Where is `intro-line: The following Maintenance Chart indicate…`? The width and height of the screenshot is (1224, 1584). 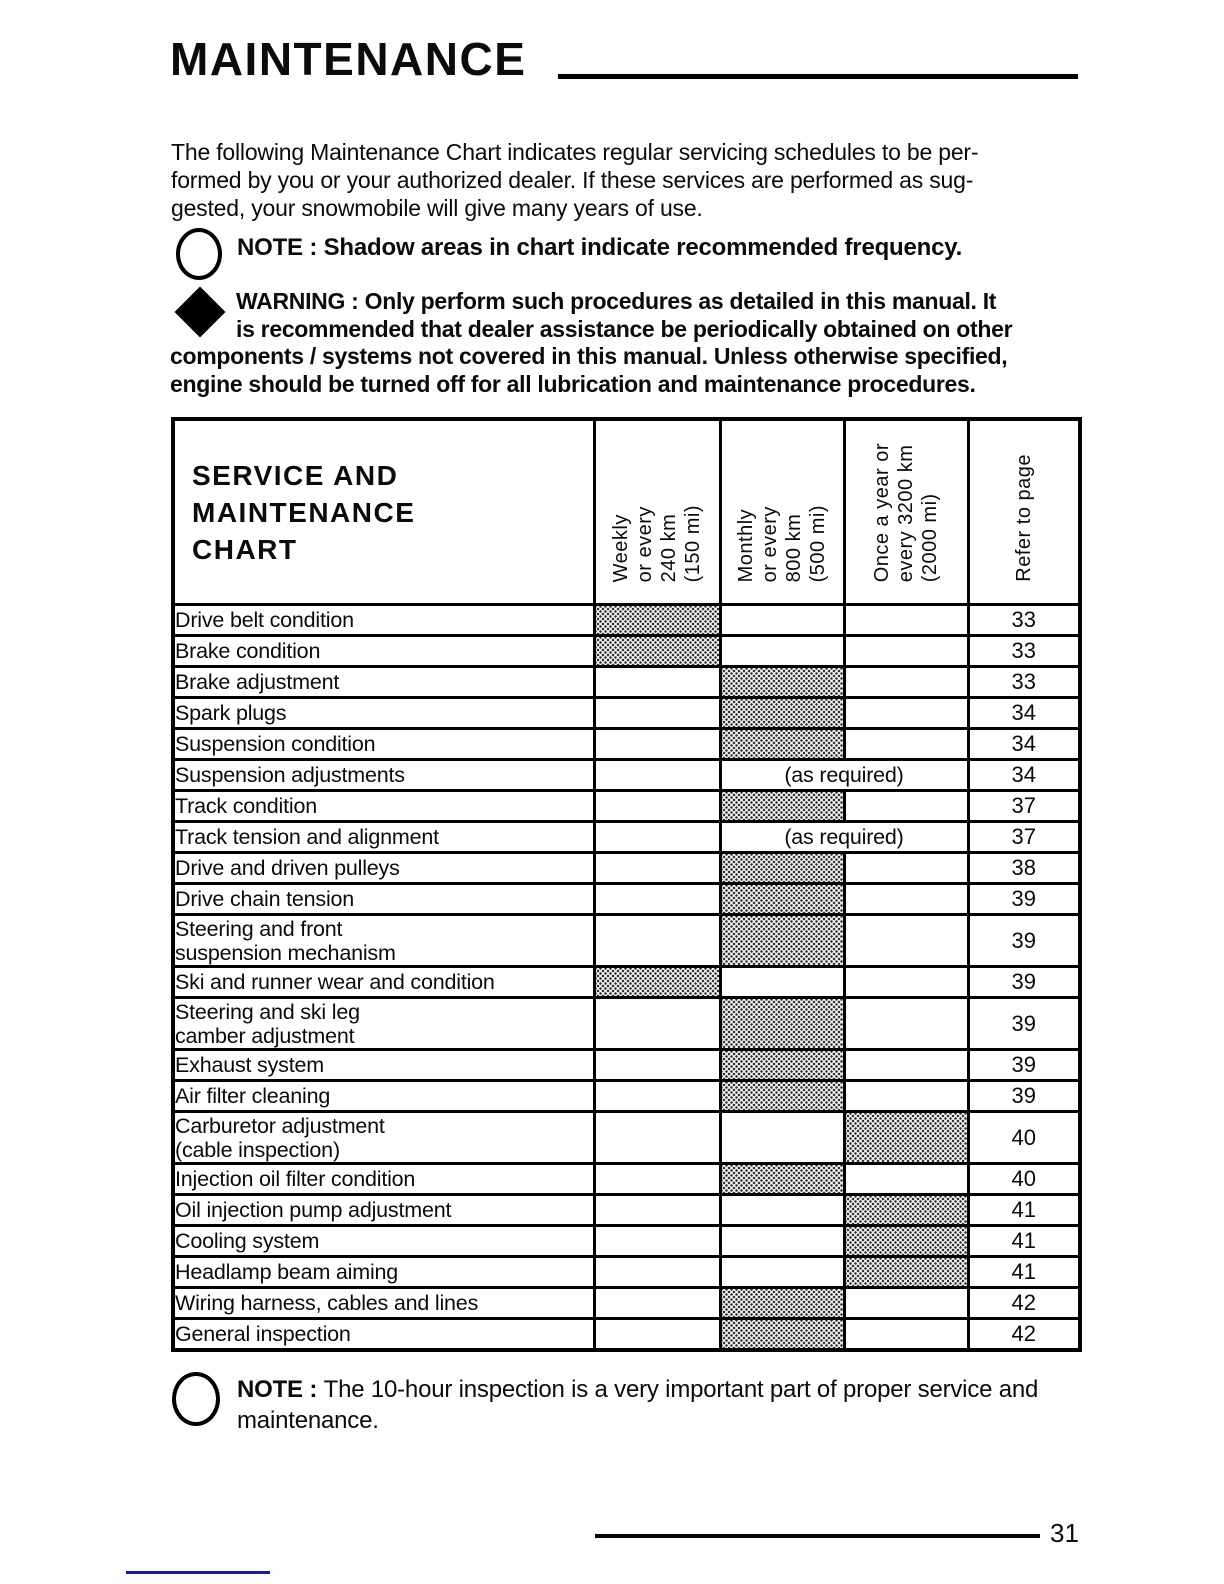
intro-line: The following Maintenance Chart indicate… is located at coordinates (575, 152).